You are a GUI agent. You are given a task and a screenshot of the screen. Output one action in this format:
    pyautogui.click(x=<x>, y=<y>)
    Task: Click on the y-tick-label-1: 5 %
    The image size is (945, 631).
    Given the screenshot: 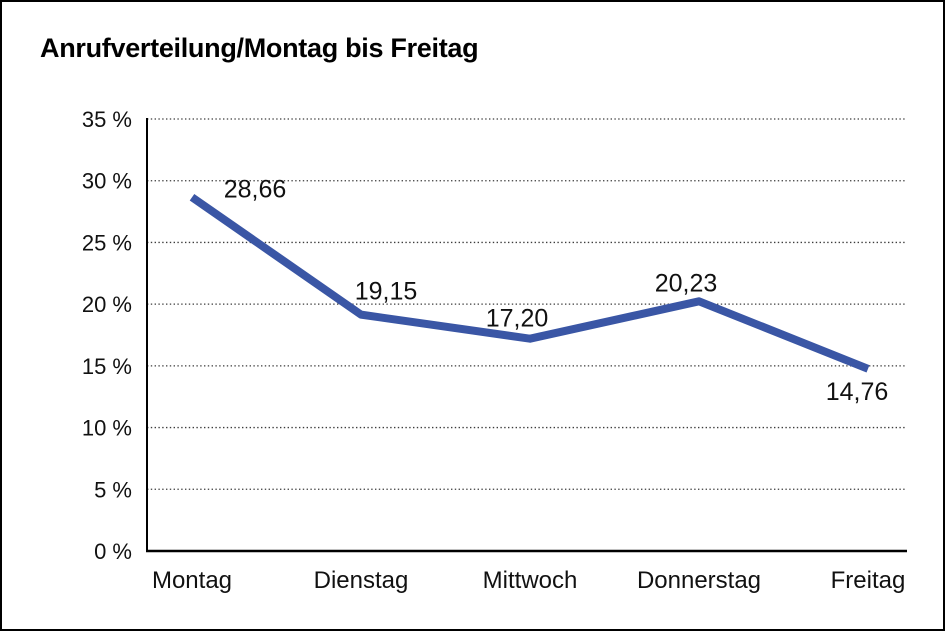 What is the action you would take?
    pyautogui.click(x=113, y=489)
    